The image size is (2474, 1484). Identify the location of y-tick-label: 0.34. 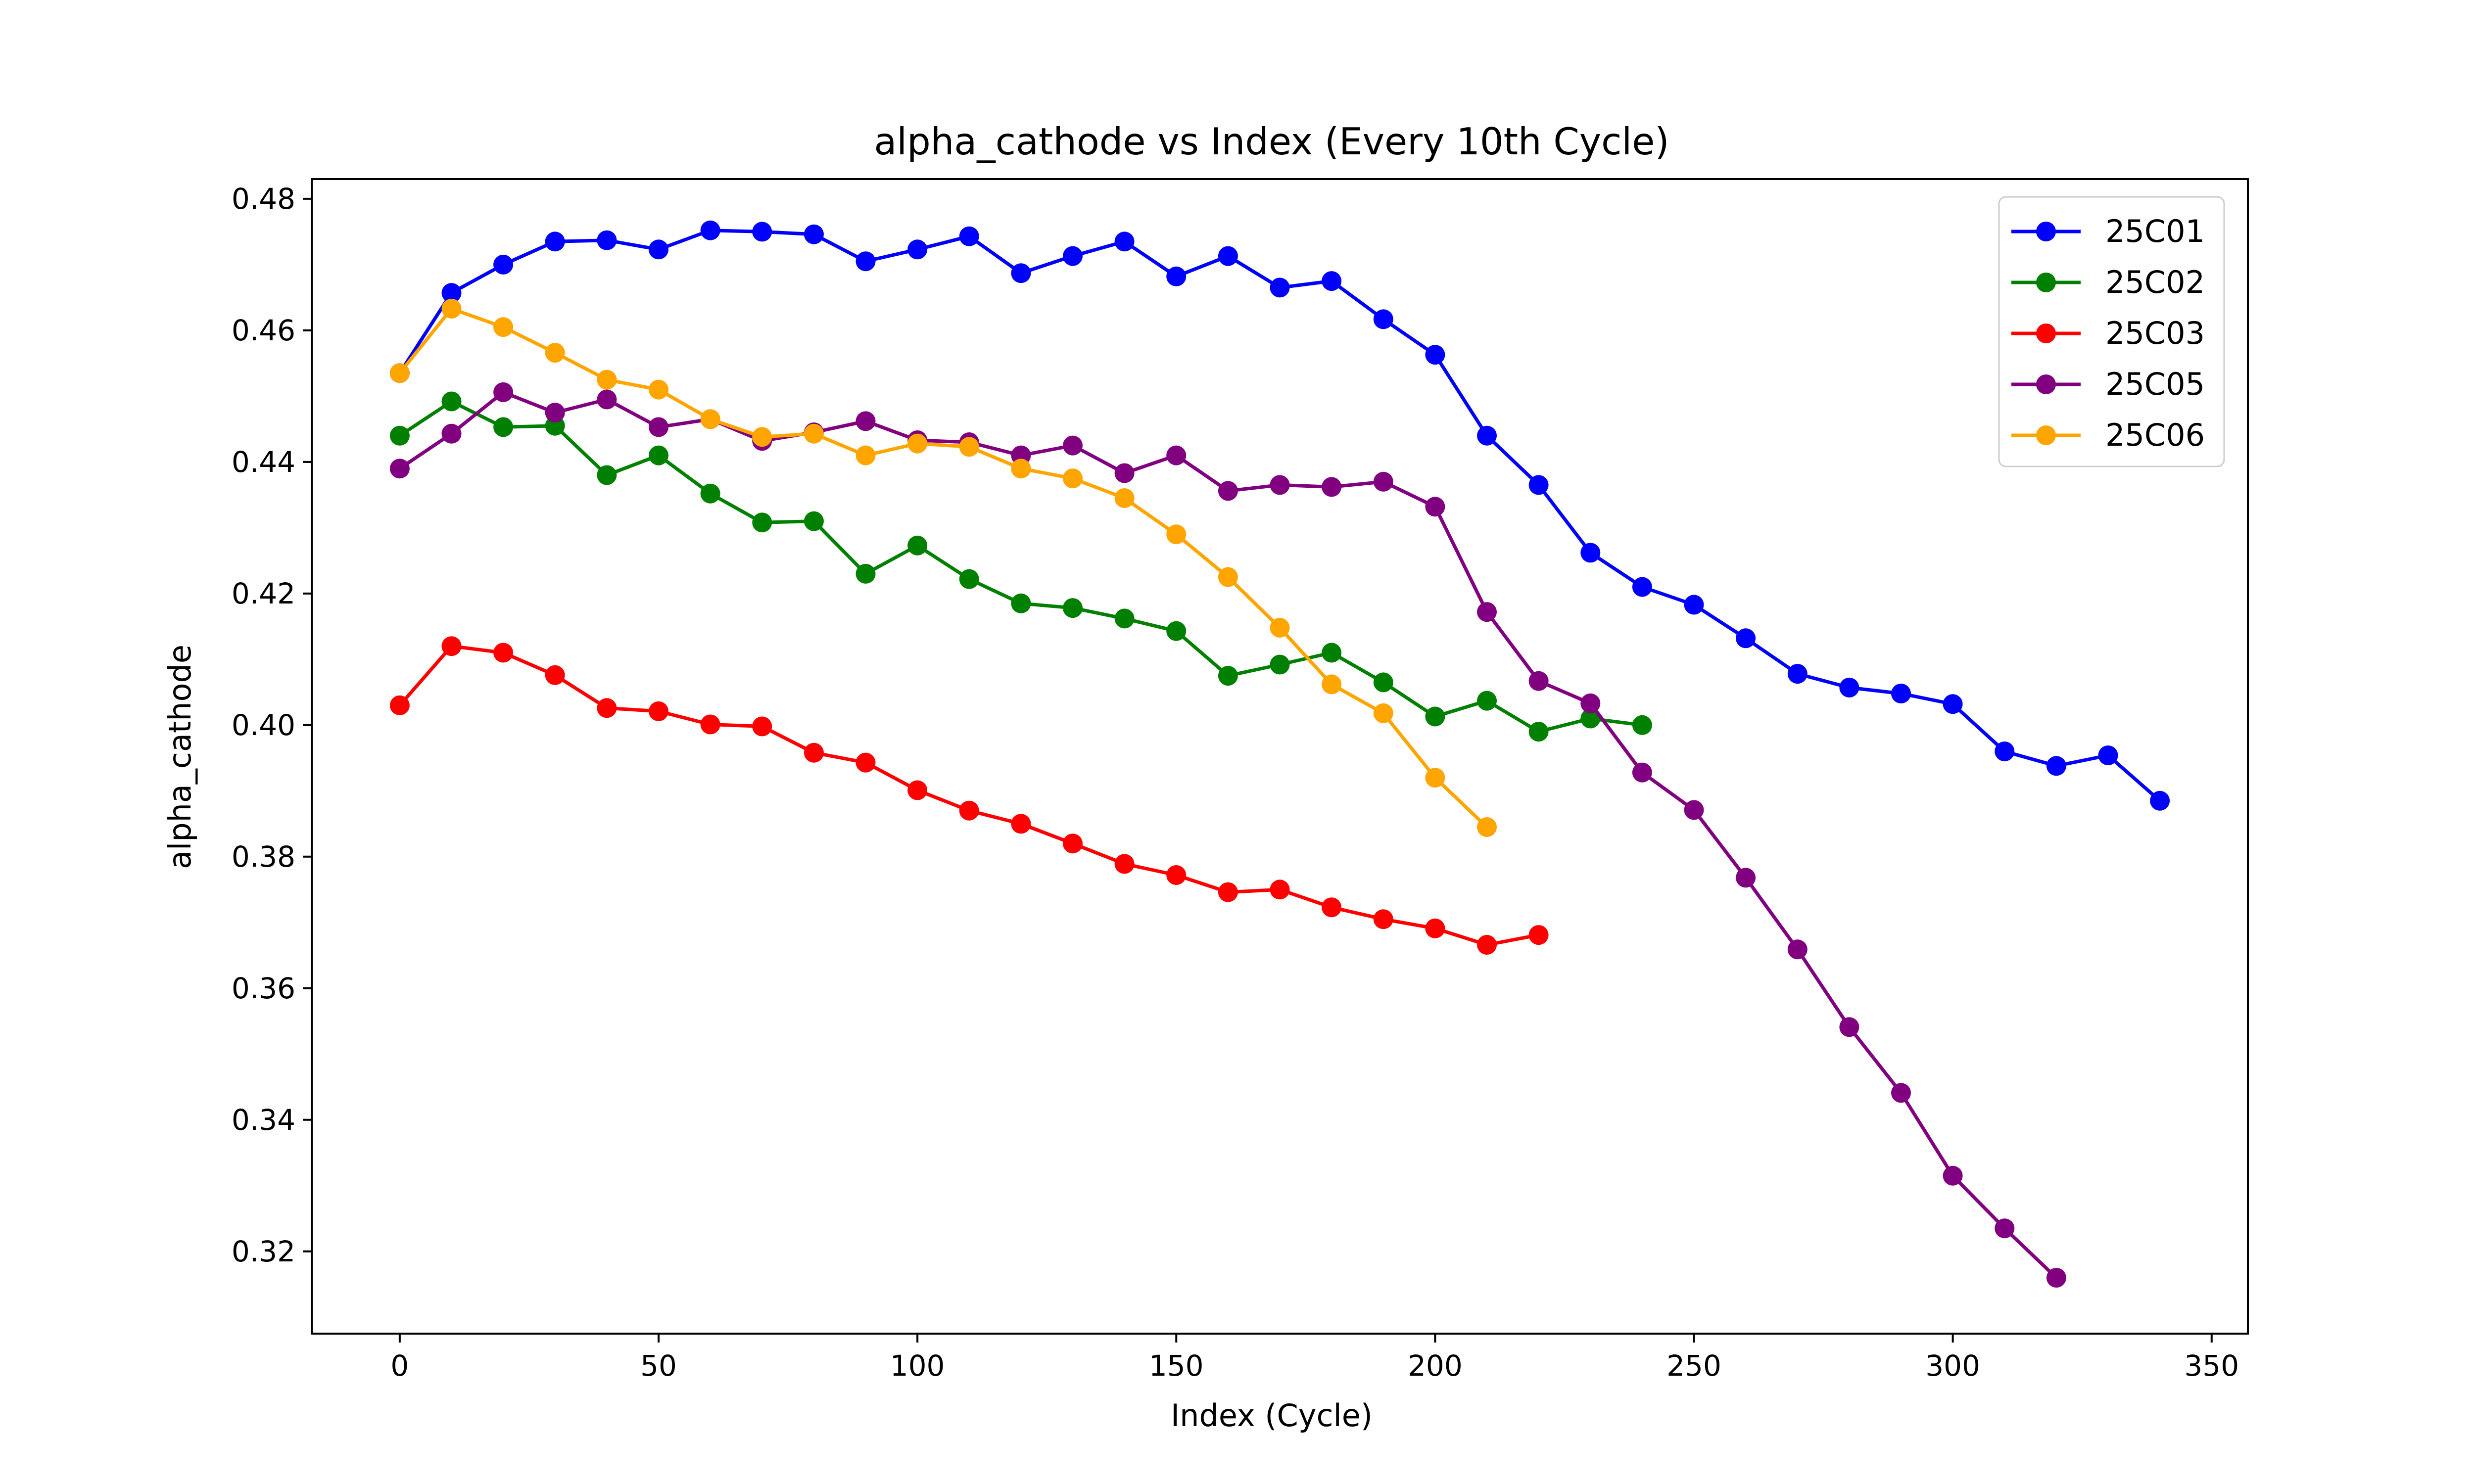
(264, 1120).